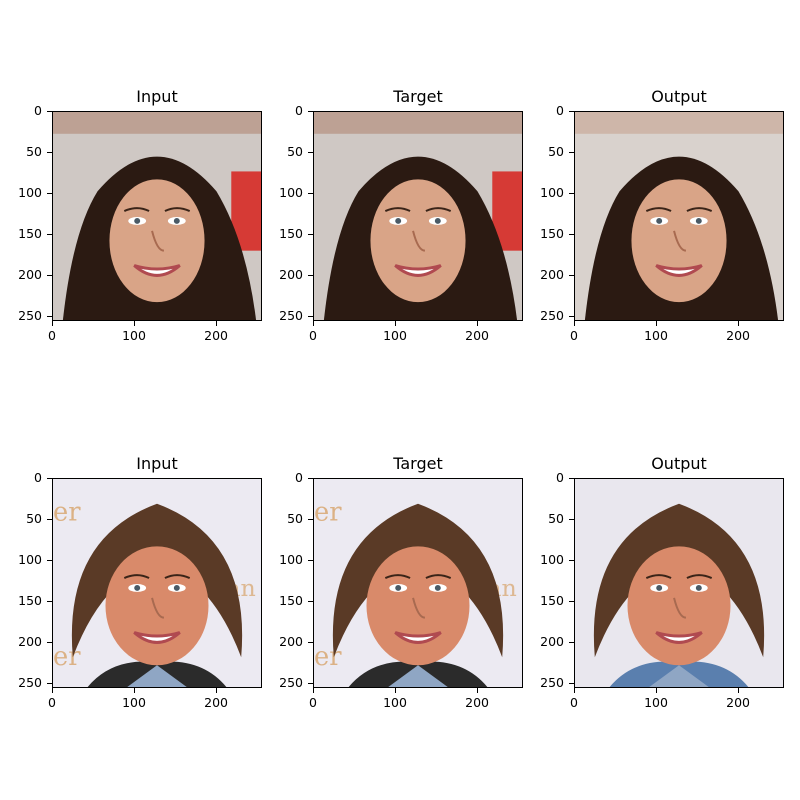 This screenshot has height=800, width=800. What do you see at coordinates (418, 463) in the screenshot?
I see `panel-title-5: Target` at bounding box center [418, 463].